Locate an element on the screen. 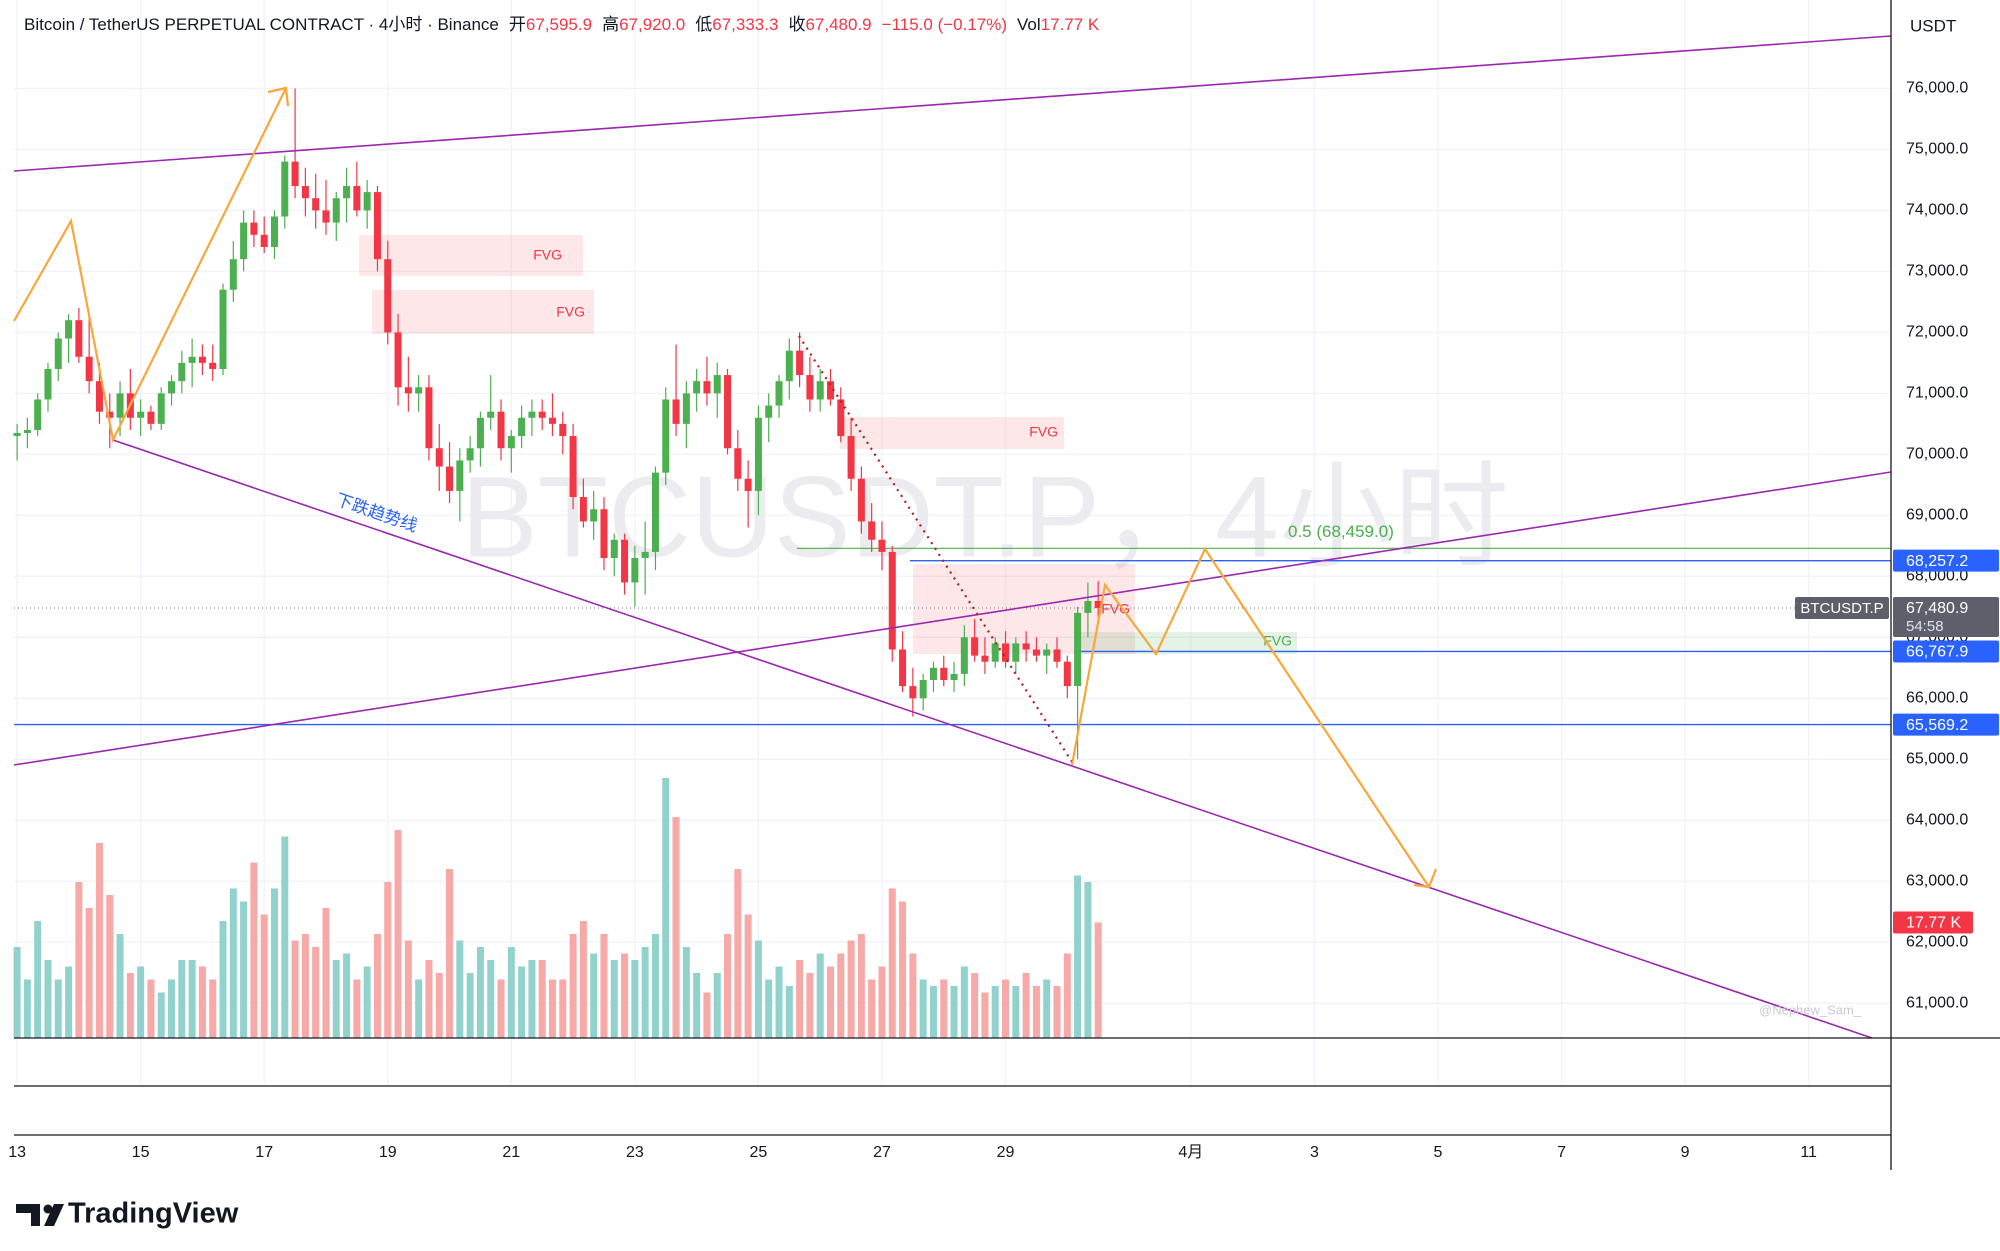  fvg-zone is located at coordinates (483, 312).